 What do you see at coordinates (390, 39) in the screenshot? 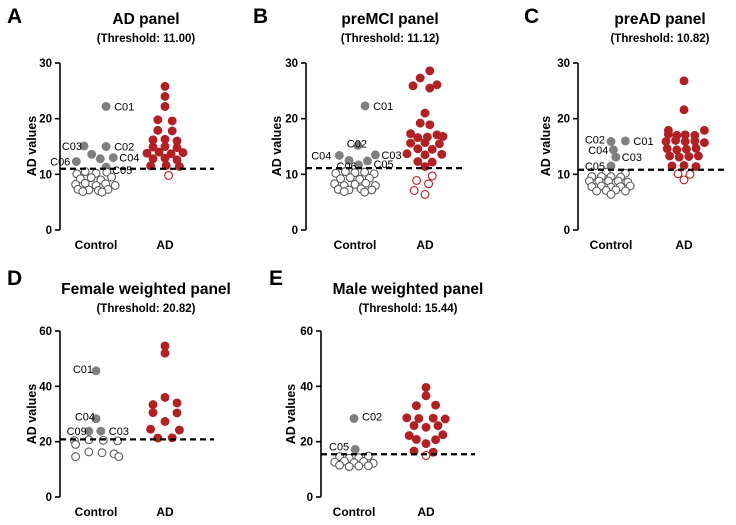
I see `threshold-label: (Threshold: 11.12)` at bounding box center [390, 39].